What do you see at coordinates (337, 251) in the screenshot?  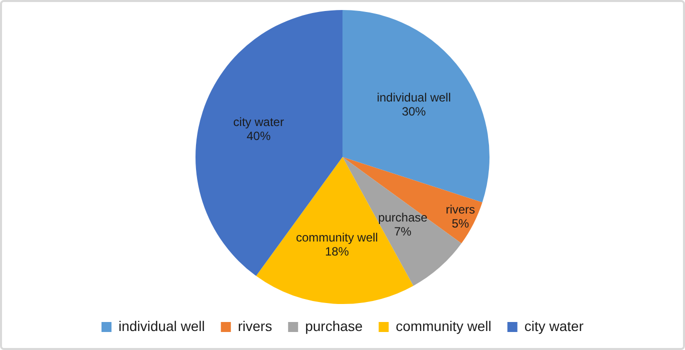 I see `data-label: 18%` at bounding box center [337, 251].